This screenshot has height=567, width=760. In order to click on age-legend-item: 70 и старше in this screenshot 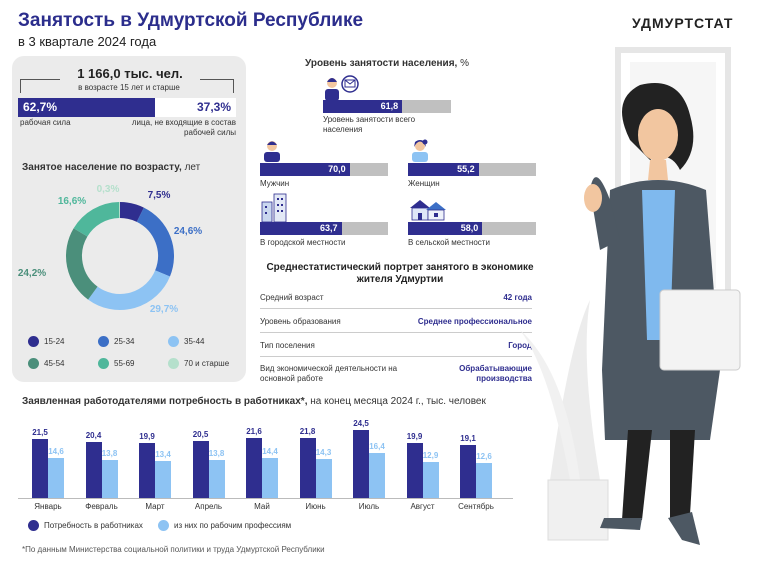, I will do `click(198, 363)`.